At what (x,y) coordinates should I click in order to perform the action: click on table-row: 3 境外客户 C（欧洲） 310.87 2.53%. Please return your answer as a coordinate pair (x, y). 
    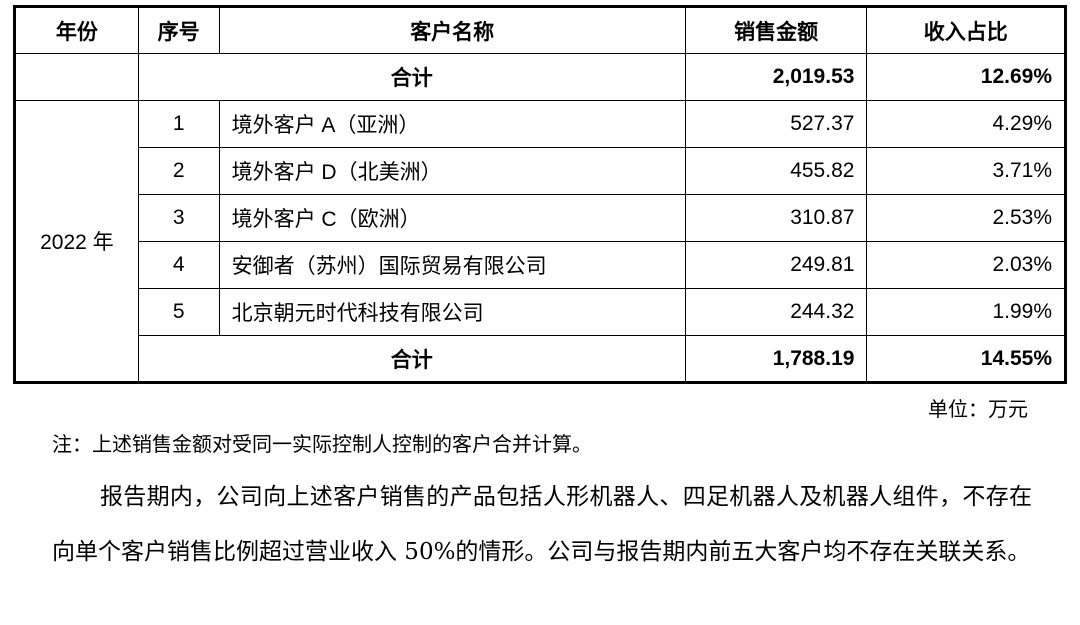
    Looking at the image, I should click on (540, 218).